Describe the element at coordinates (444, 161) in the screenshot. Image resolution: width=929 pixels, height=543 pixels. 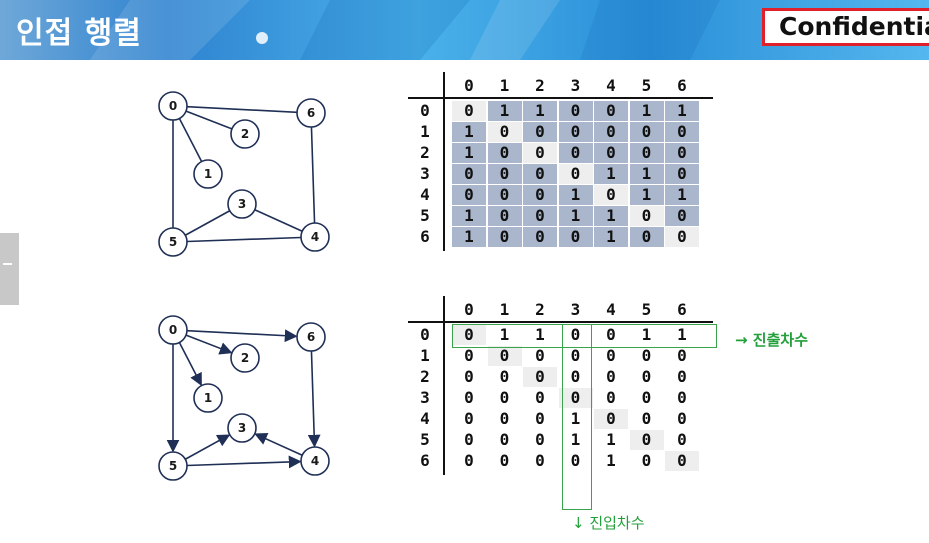
I see `matrix-vertical-rule` at that location.